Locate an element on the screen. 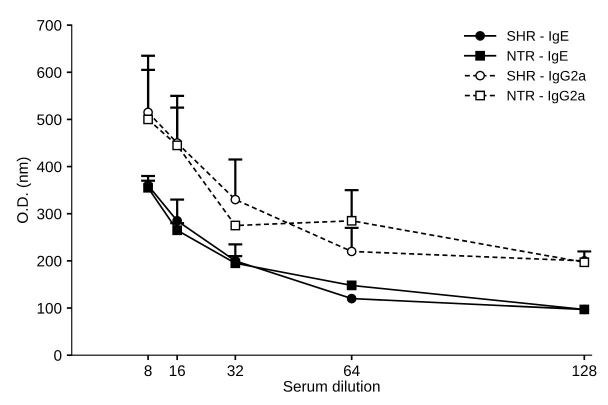 This screenshot has width=608, height=405. x-tick-label: 8 is located at coordinates (148, 370).